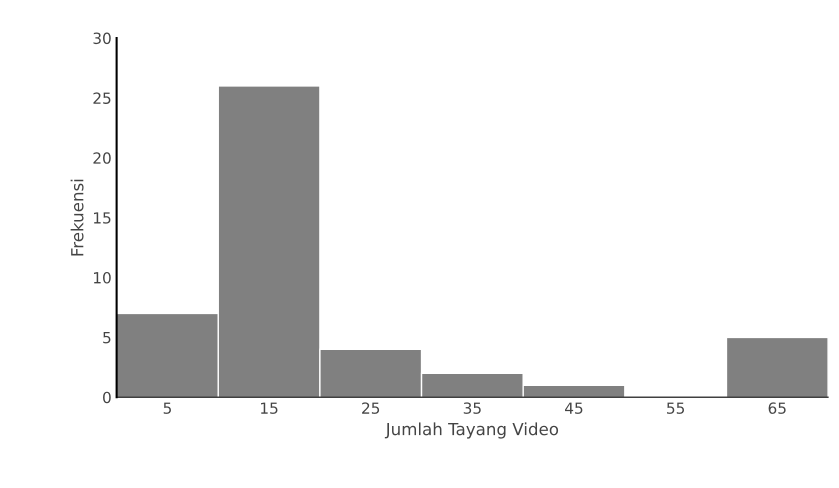 The height and width of the screenshot is (488, 839). Describe the element at coordinates (472, 408) in the screenshot. I see `x-tick-label: 35` at that location.